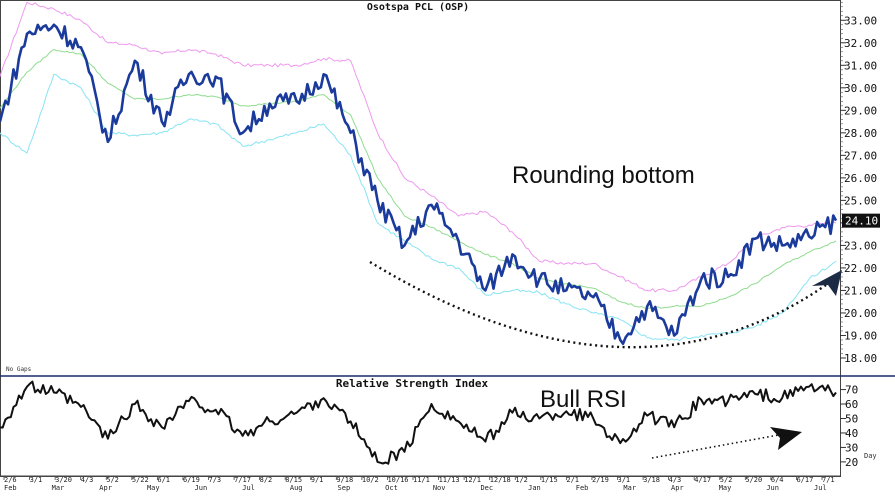 The width and height of the screenshot is (895, 496). I want to click on trend-arrow-head, so click(827, 283).